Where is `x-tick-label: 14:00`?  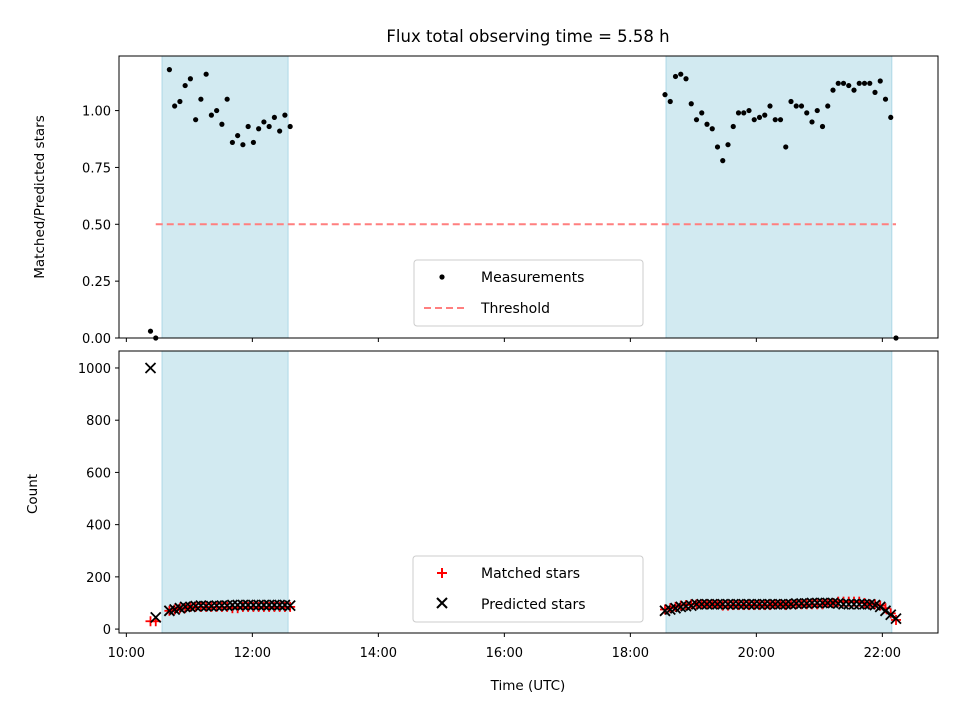 x-tick-label: 14:00 is located at coordinates (378, 653).